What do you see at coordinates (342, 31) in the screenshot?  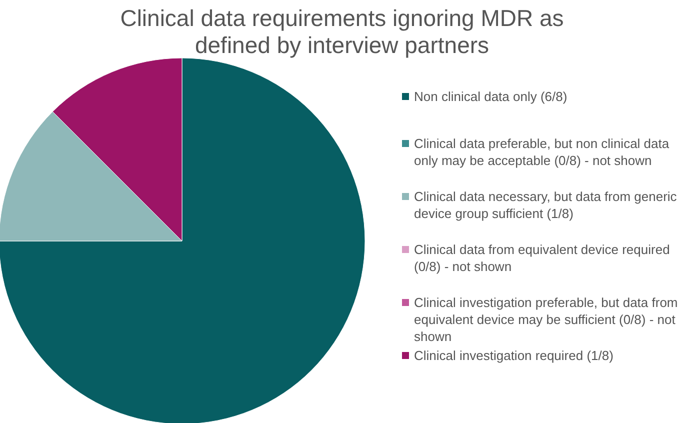 I see `chart-title: Clinical data requirements ignoring MDR as defined by interview partners` at bounding box center [342, 31].